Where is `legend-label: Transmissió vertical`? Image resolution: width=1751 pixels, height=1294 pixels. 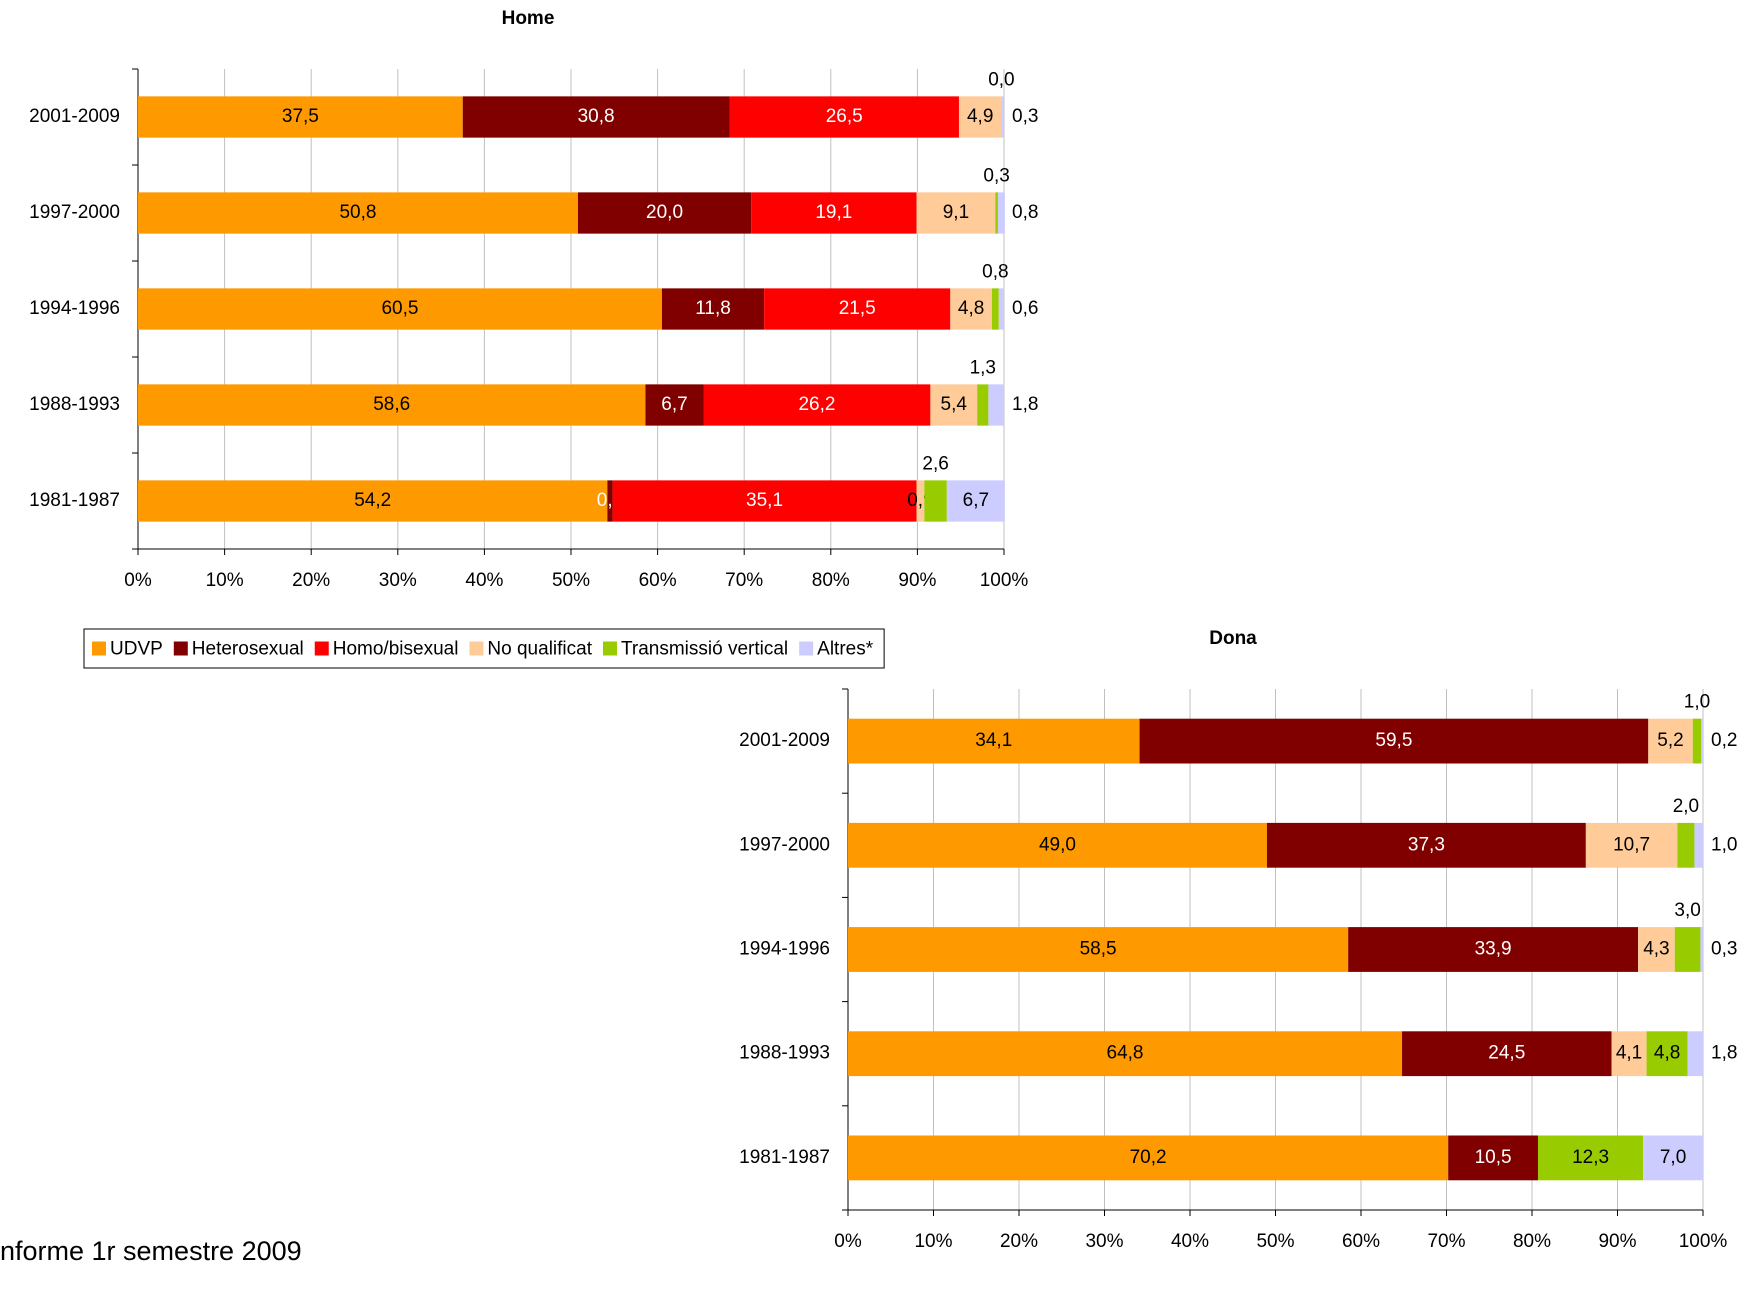 legend-label: Transmissió vertical is located at coordinates (704, 649).